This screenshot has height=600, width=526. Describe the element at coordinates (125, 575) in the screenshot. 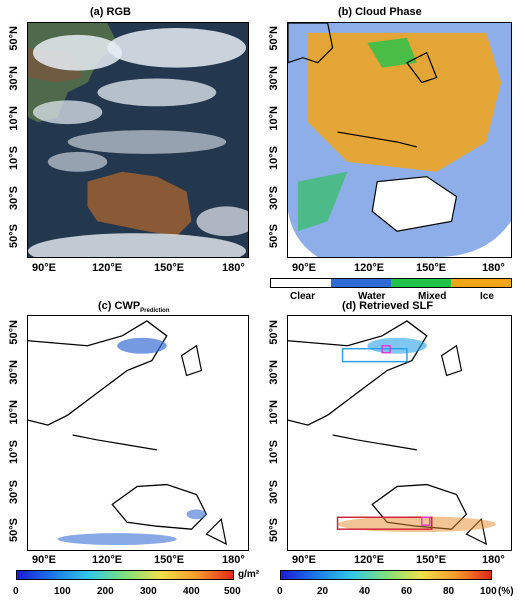

I see `cwp-colorbar` at that location.